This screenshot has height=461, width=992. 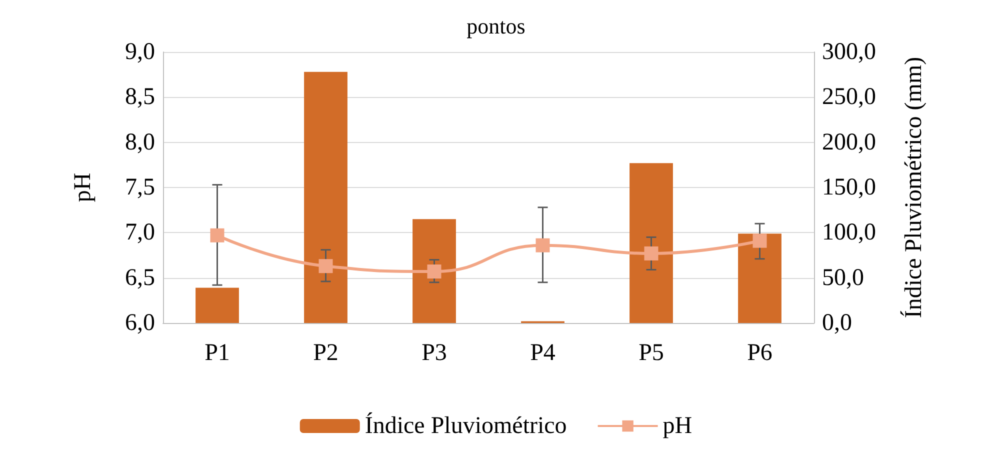 What do you see at coordinates (140, 277) in the screenshot?
I see `y-tick-label: 6,5` at bounding box center [140, 277].